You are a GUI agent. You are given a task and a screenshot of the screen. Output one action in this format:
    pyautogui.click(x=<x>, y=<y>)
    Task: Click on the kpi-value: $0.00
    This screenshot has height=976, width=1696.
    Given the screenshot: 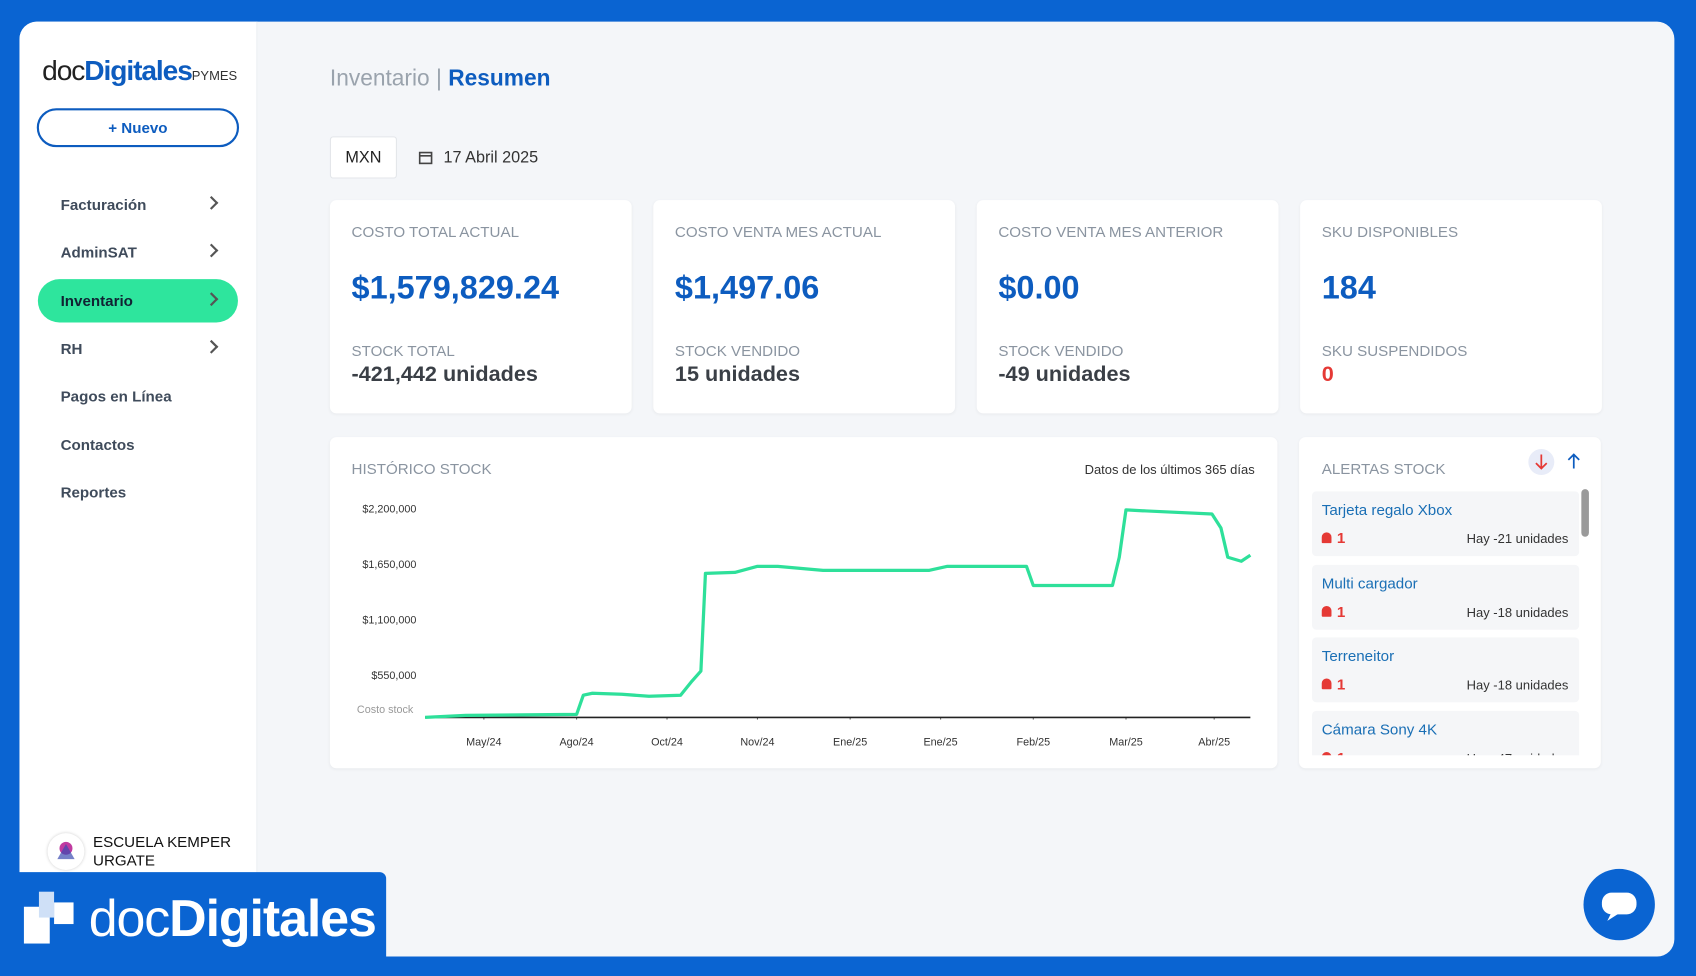 What is the action you would take?
    pyautogui.click(x=1039, y=288)
    